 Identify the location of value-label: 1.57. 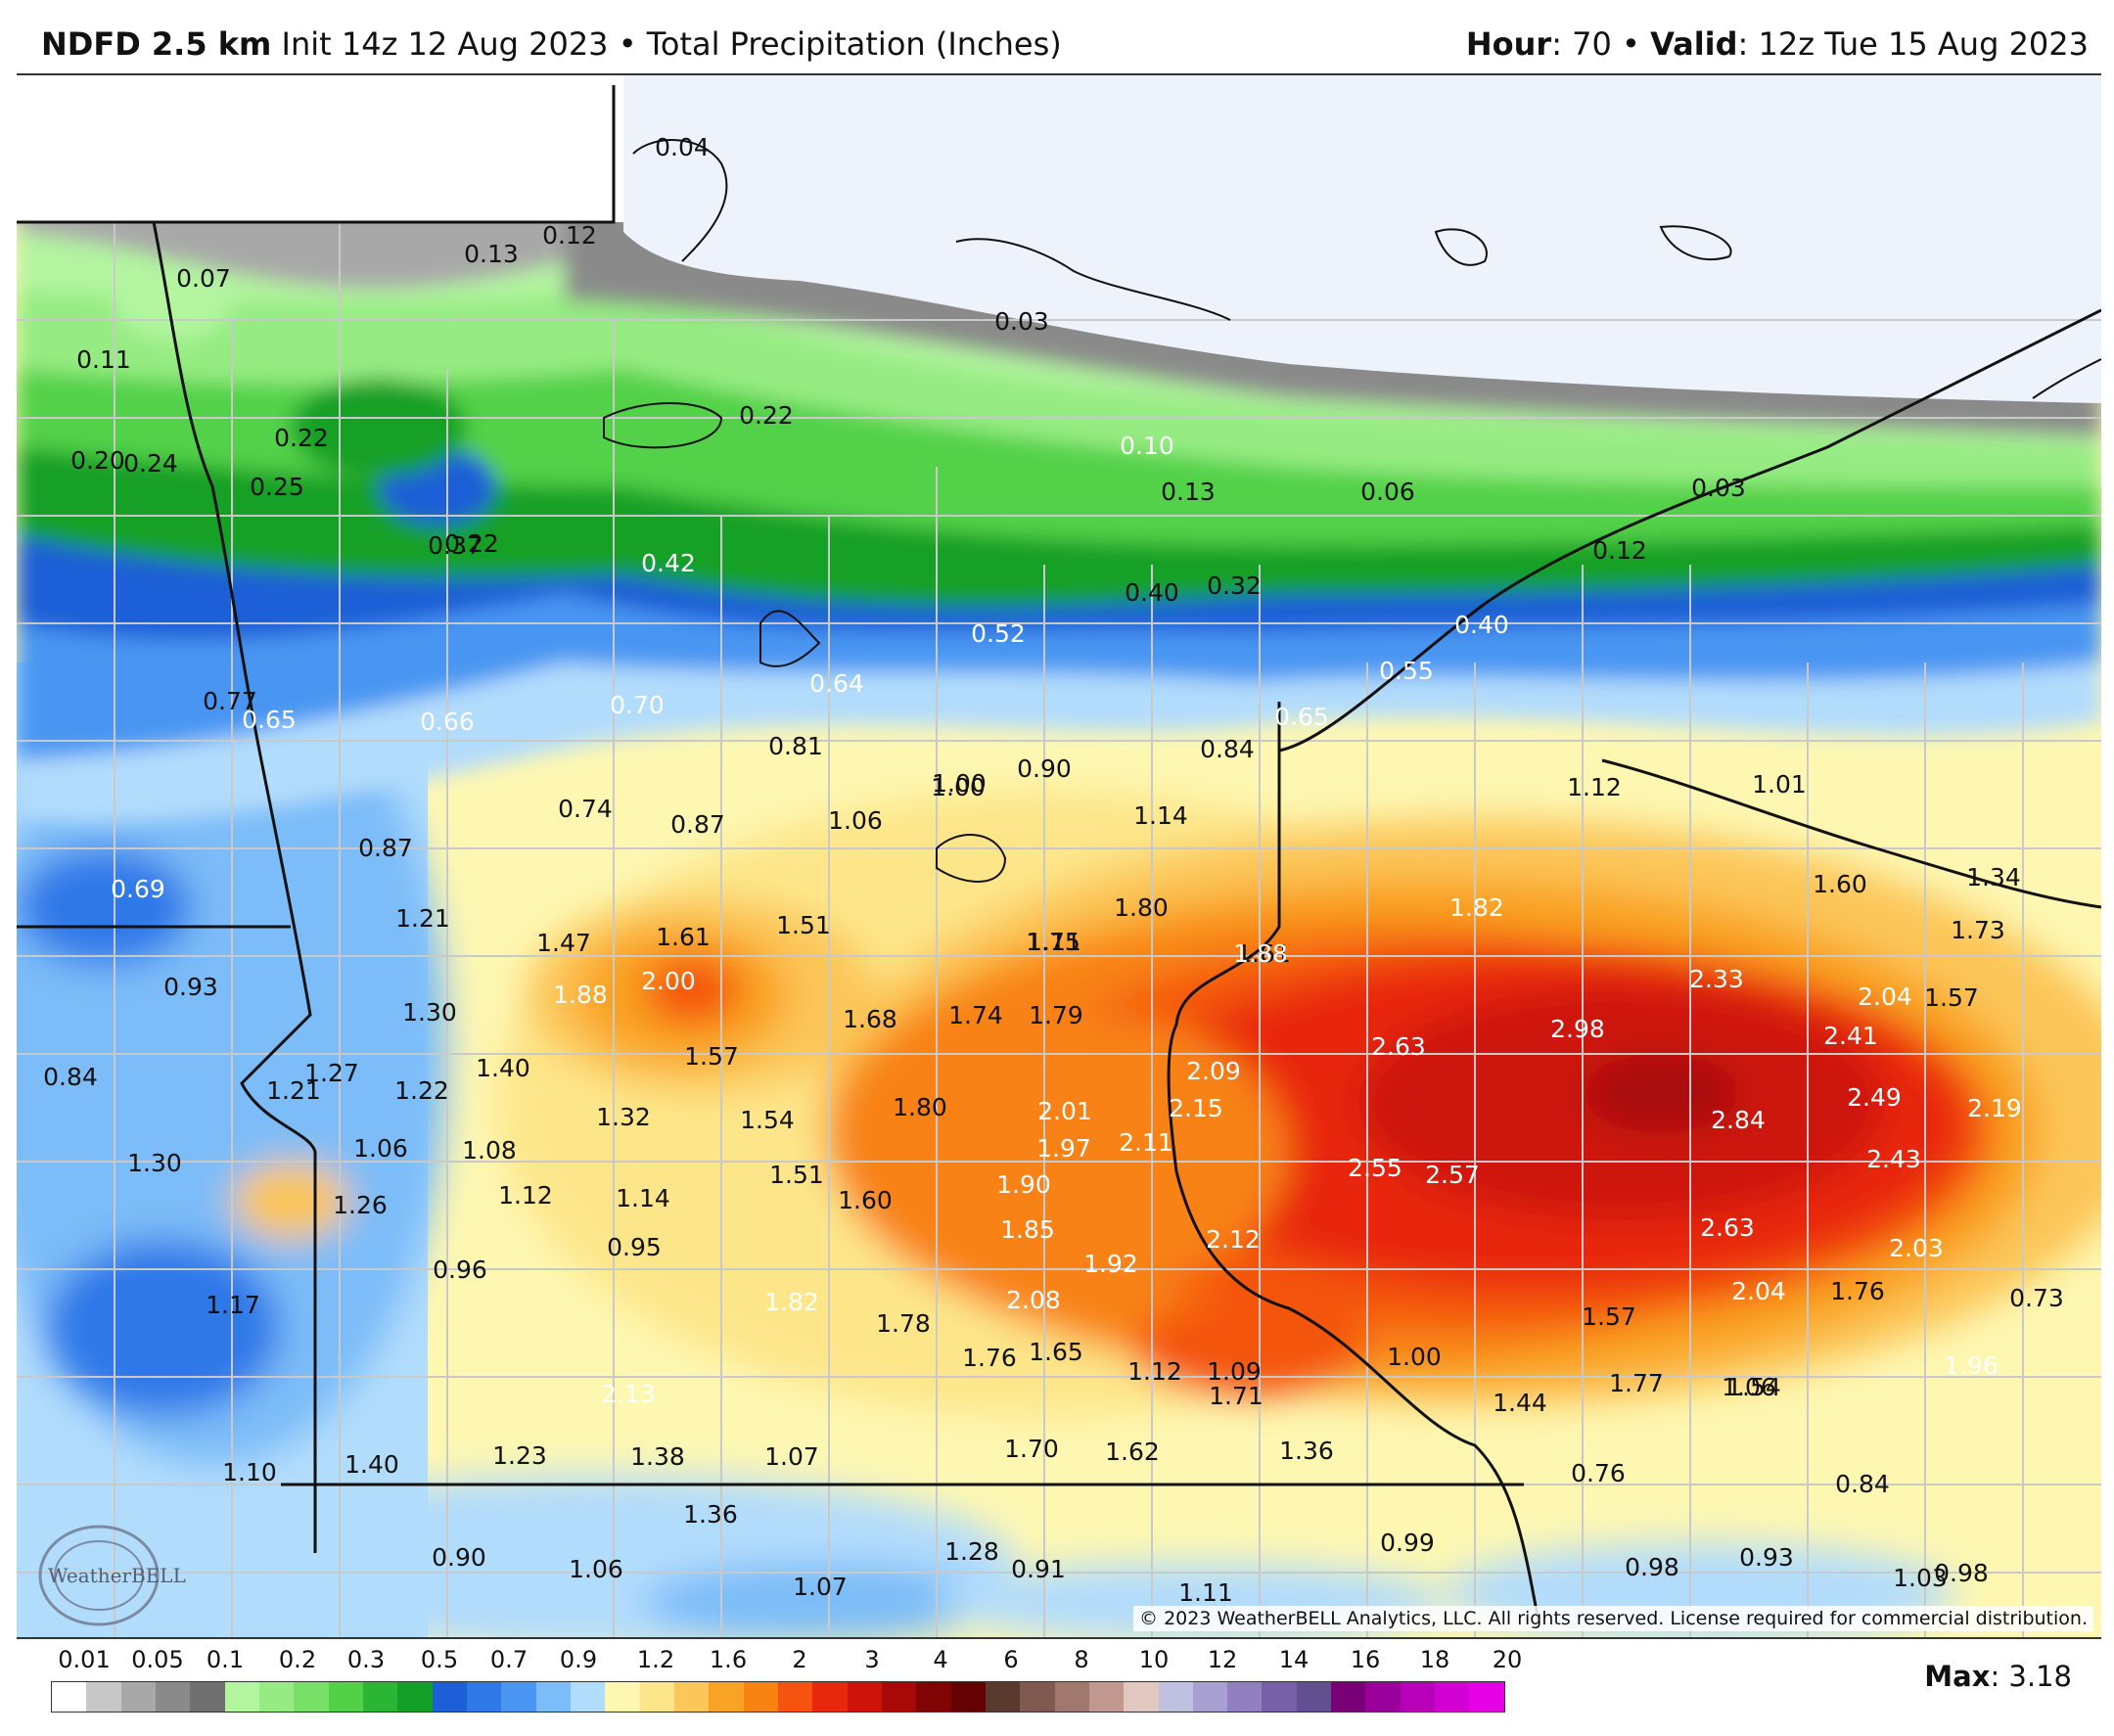
(711, 1056).